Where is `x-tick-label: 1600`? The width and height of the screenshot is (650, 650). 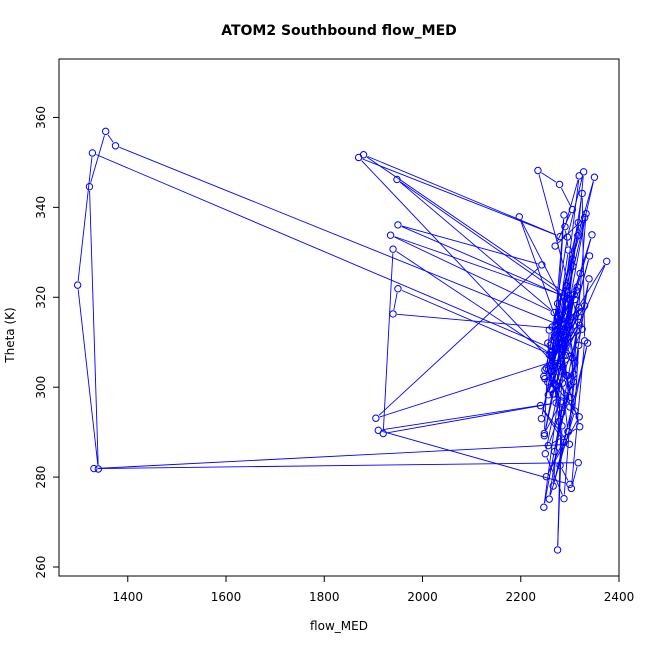 x-tick-label: 1600 is located at coordinates (226, 597).